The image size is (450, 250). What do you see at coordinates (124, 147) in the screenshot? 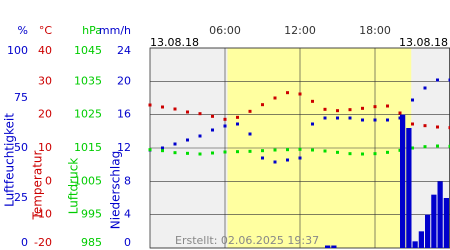
I see `y-tick-label: 12` at bounding box center [124, 147].